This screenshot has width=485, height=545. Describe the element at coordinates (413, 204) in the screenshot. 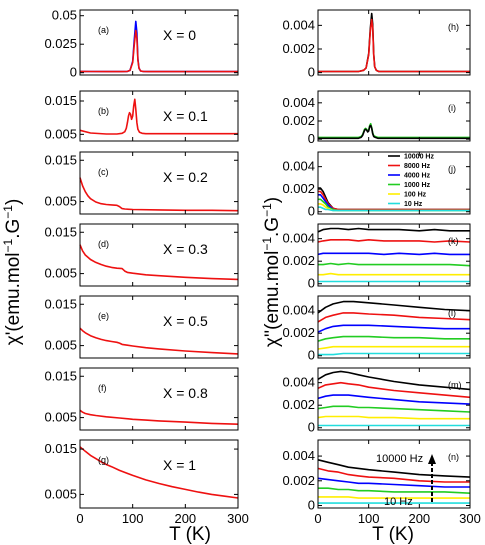

I see `legend-entry: 10 Hz` at that location.